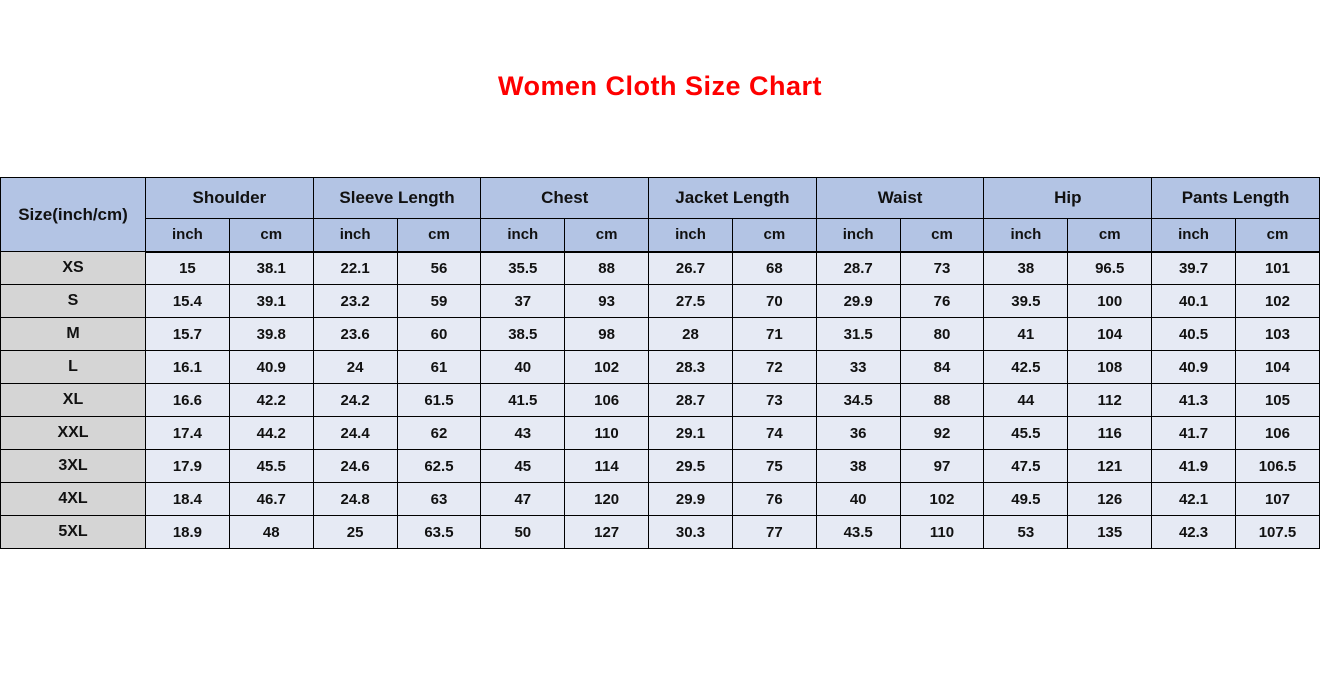 Image resolution: width=1320 pixels, height=685 pixels. Describe the element at coordinates (1193, 532) in the screenshot. I see `measurement-cell: 42.3` at that location.